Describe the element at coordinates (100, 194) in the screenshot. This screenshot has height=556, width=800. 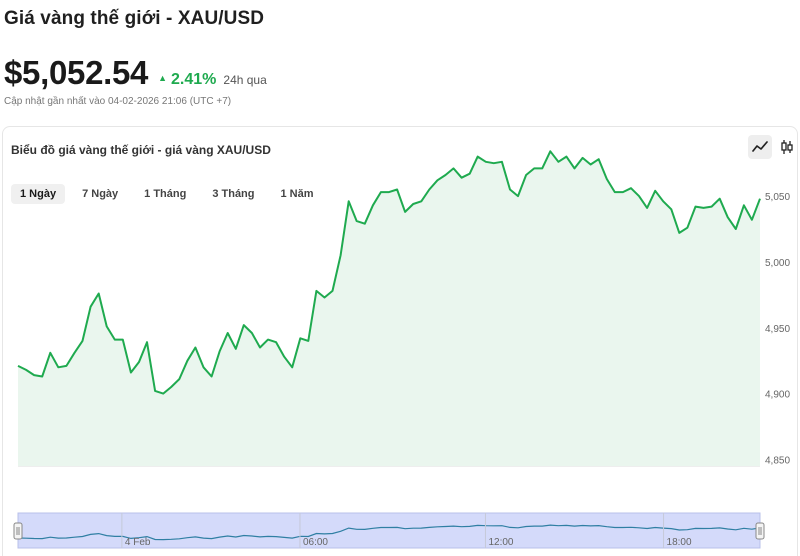
I see `tab-7-days: 7 Ngày` at that location.